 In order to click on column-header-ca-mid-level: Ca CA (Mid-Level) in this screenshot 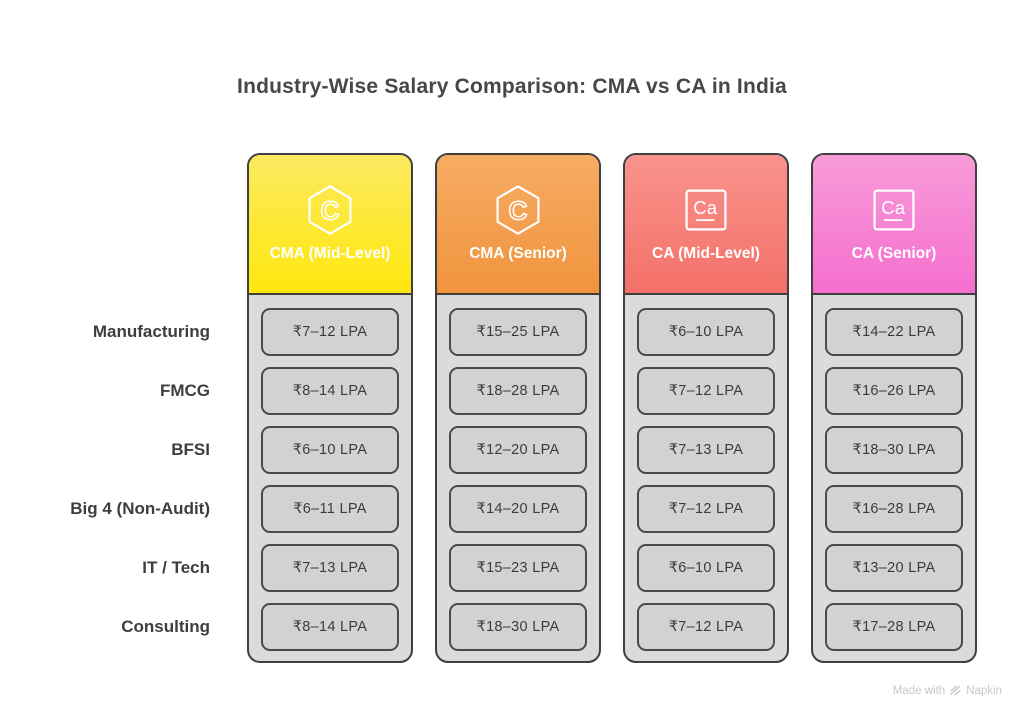, I will do `click(706, 225)`.